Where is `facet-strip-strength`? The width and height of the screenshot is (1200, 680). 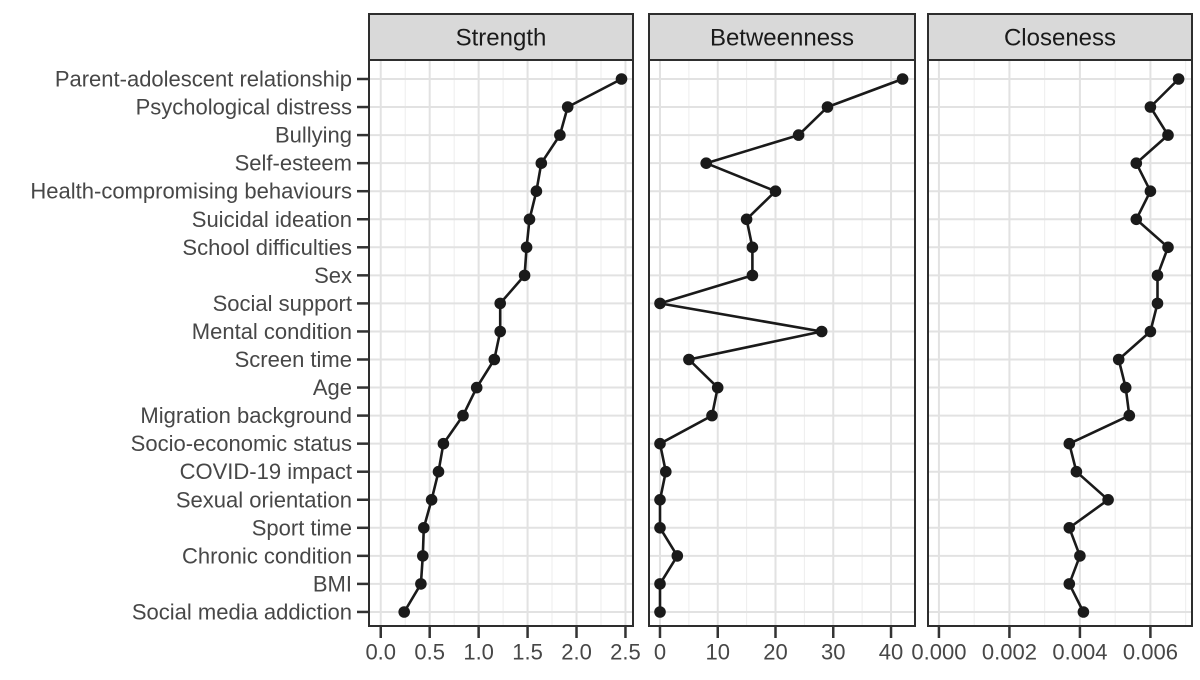
facet-strip-strength is located at coordinates (501, 37).